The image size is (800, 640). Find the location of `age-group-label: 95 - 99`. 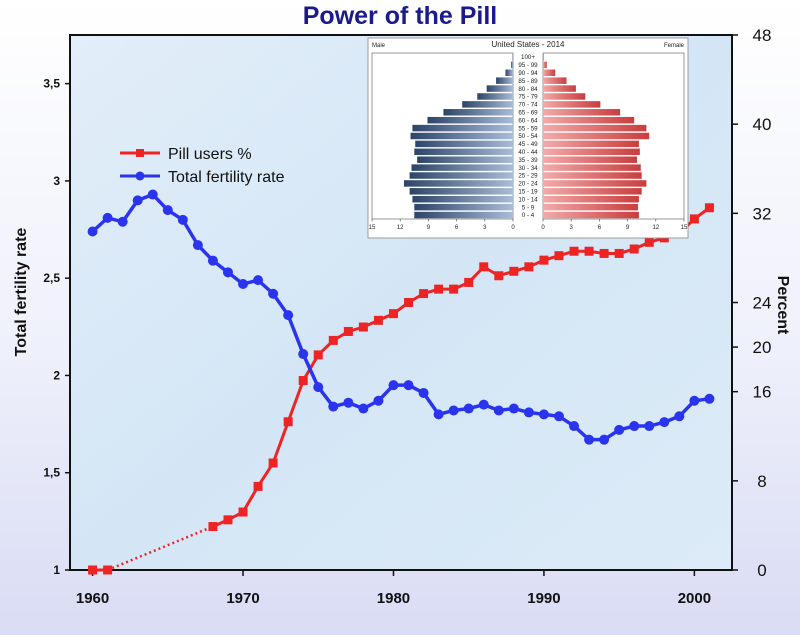

age-group-label: 95 - 99 is located at coordinates (528, 65).